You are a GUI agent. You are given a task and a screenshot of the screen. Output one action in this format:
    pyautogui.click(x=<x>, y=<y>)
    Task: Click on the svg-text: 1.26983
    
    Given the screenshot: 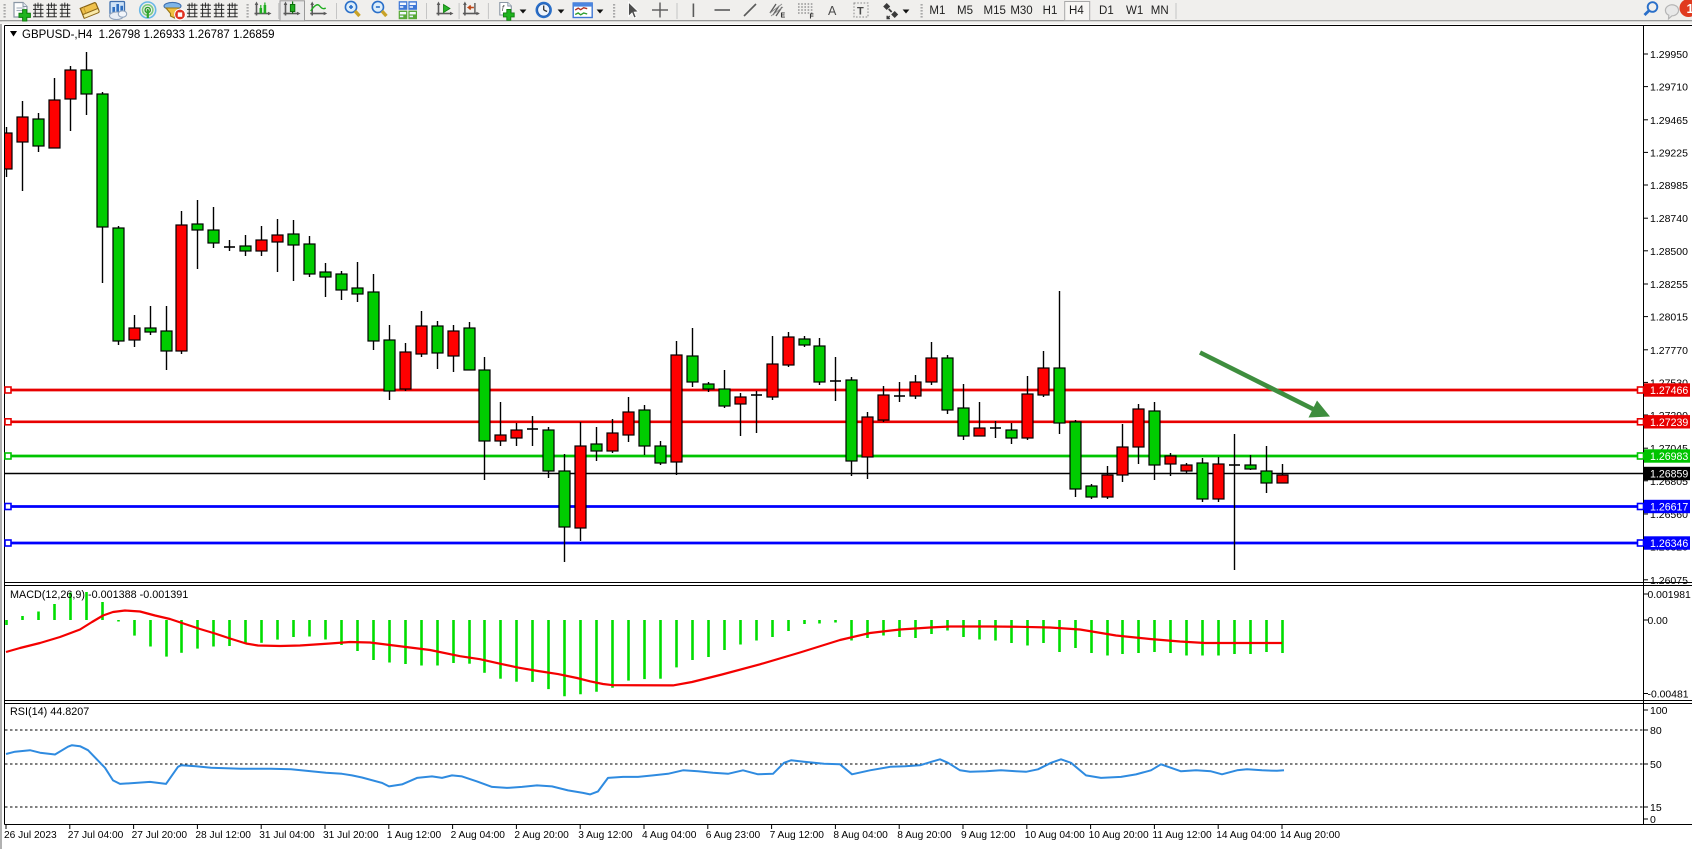 What is the action you would take?
    pyautogui.click(x=1669, y=457)
    